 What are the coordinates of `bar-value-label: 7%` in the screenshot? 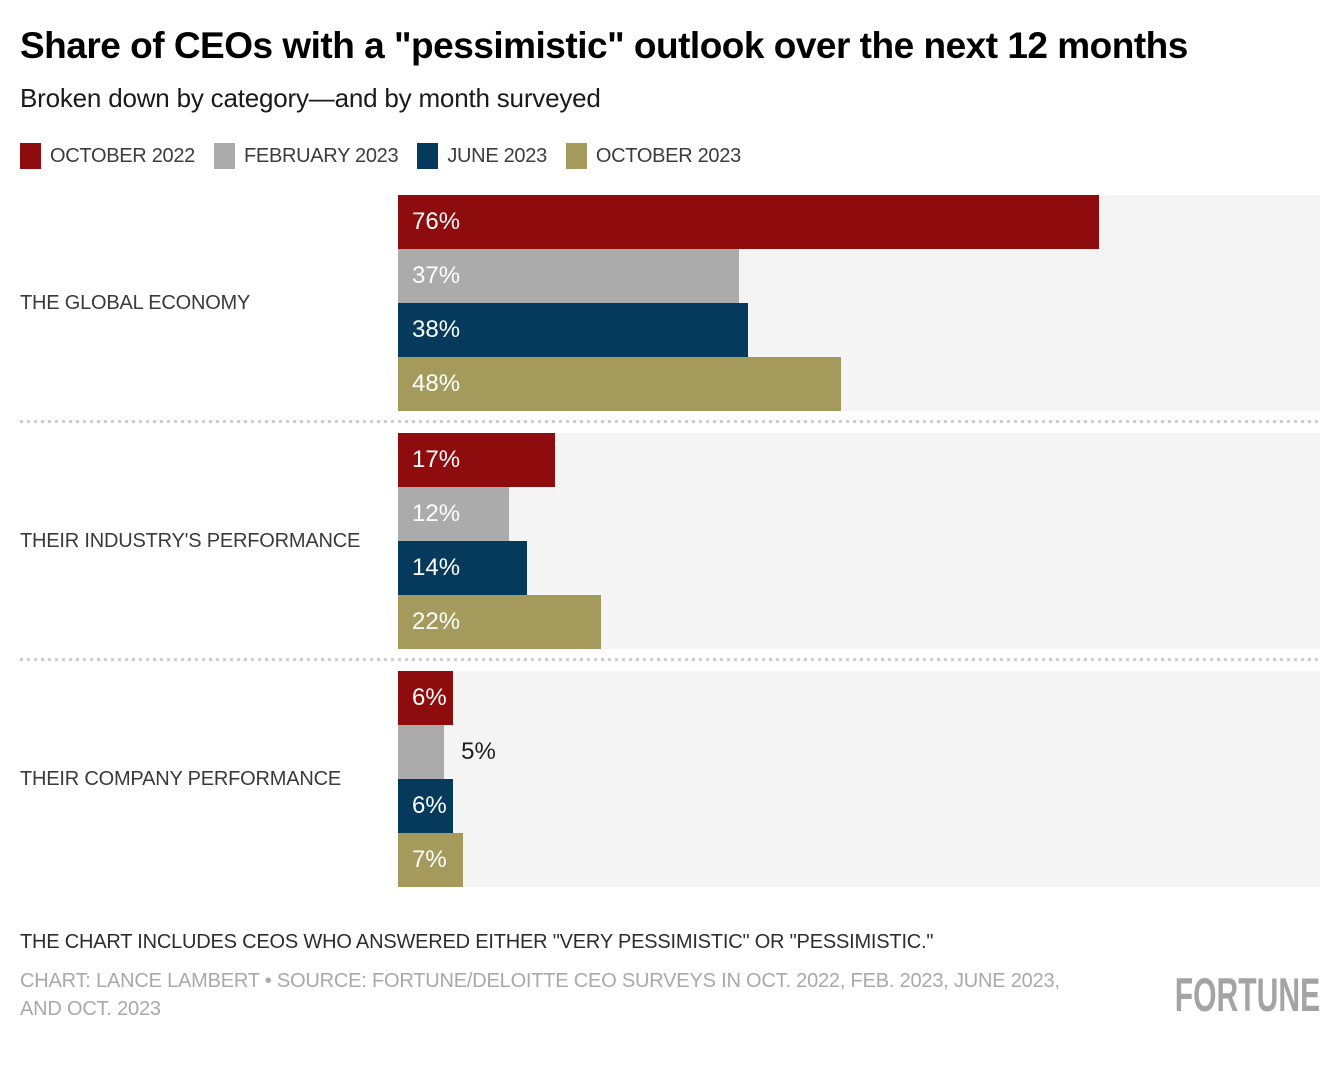 It's located at (429, 859).